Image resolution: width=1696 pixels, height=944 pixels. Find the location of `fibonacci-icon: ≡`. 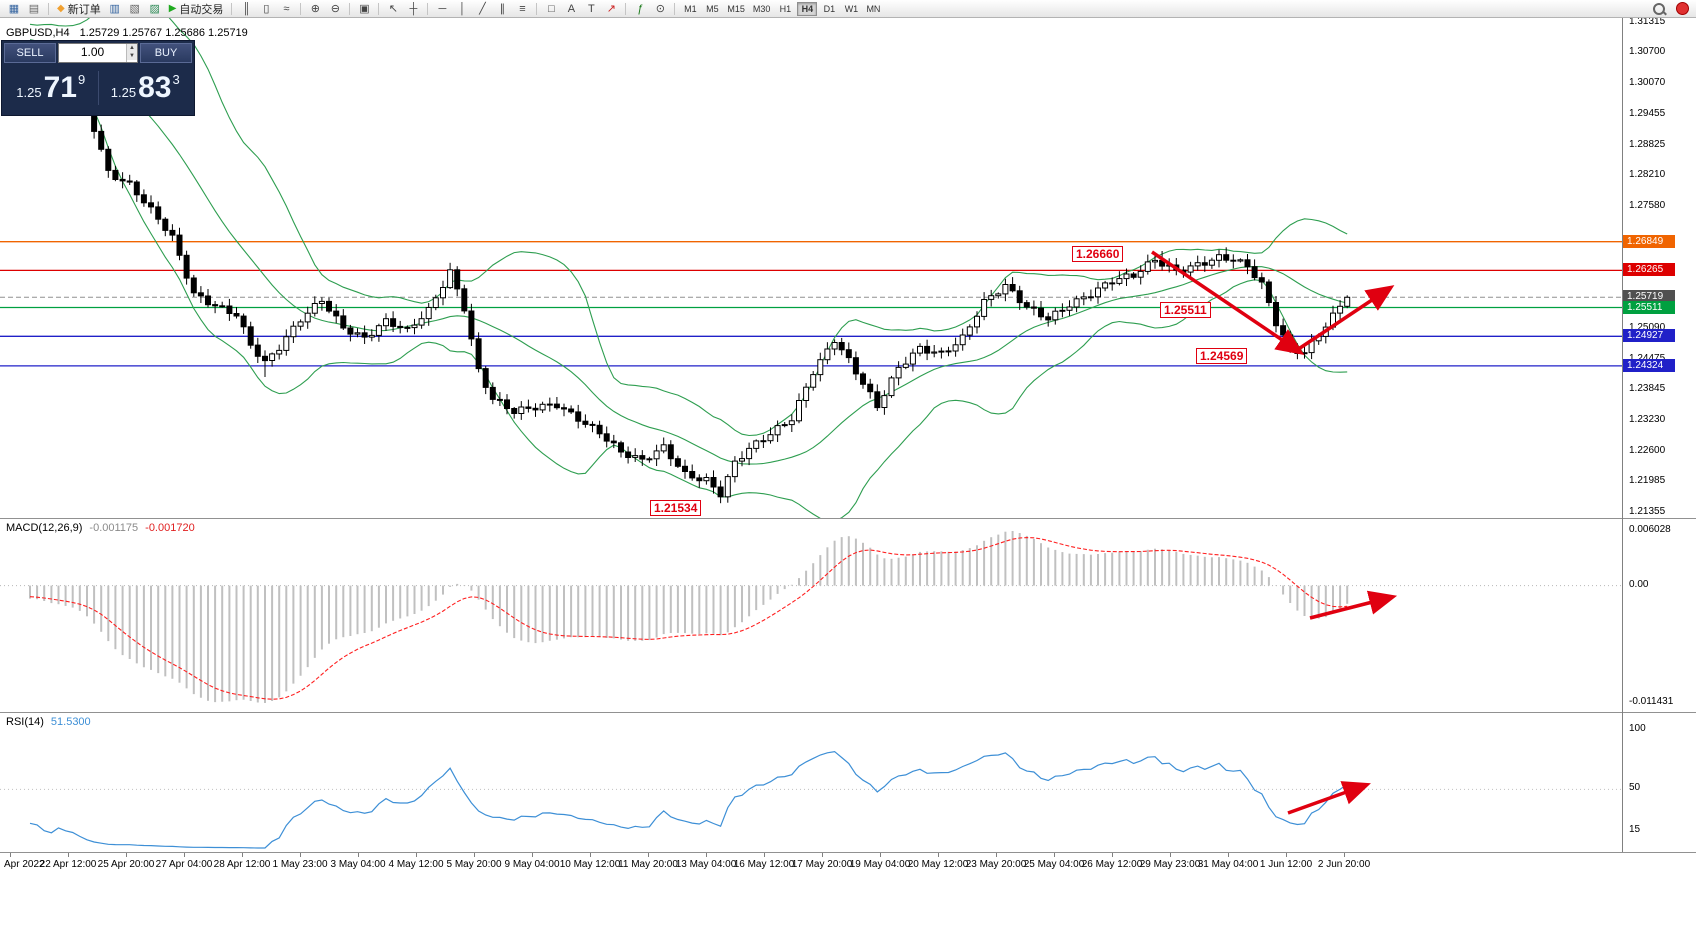

fibonacci-icon: ≡ is located at coordinates (522, 8).